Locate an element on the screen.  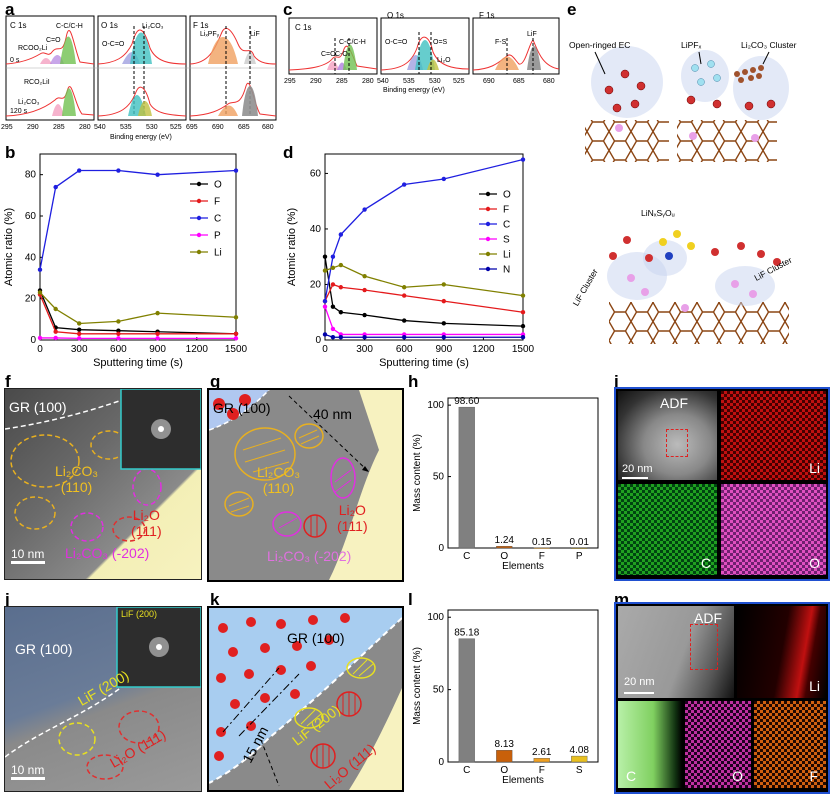
chart-b-xtick-label: 600 is located at coordinates (118, 349).